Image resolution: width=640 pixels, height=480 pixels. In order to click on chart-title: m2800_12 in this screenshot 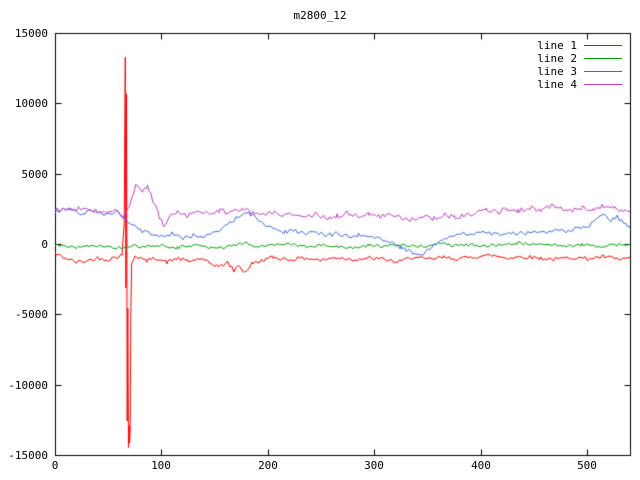, I will do `click(320, 15)`.